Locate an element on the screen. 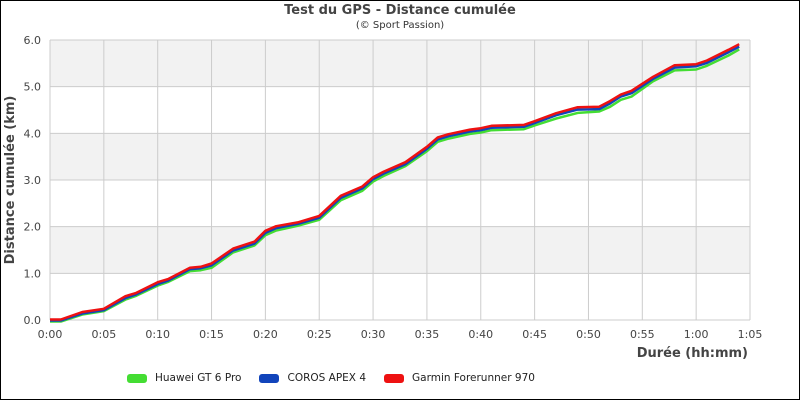 The height and width of the screenshot is (400, 800). legend-label: Huawei GT 6 Pro is located at coordinates (198, 378).